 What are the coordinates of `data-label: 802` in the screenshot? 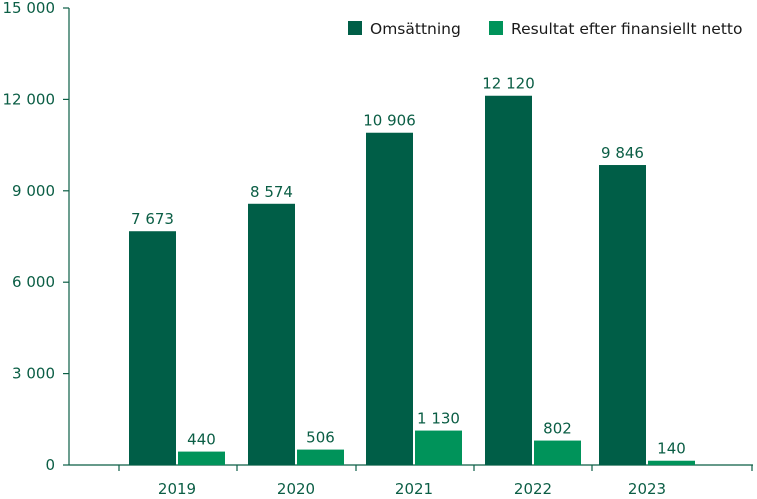 It's located at (557, 429).